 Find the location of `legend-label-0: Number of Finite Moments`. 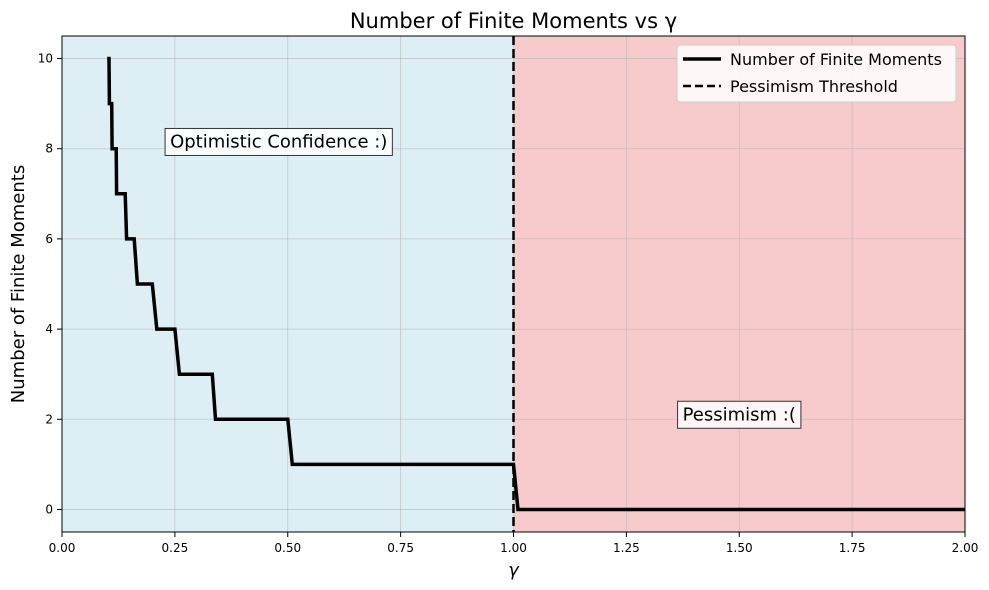

legend-label-0: Number of Finite Moments is located at coordinates (836, 59).